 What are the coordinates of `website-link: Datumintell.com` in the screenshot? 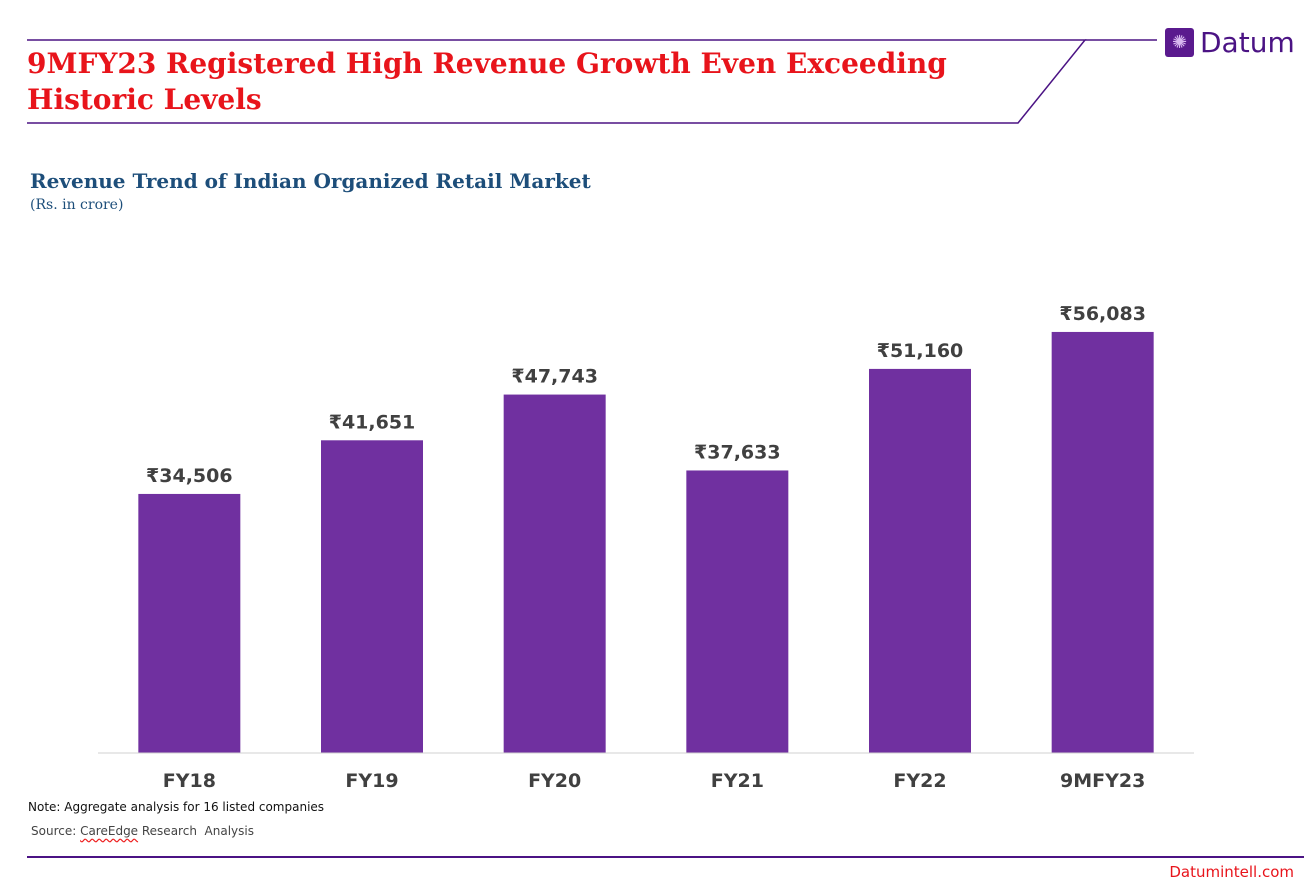 It's located at (1231, 872).